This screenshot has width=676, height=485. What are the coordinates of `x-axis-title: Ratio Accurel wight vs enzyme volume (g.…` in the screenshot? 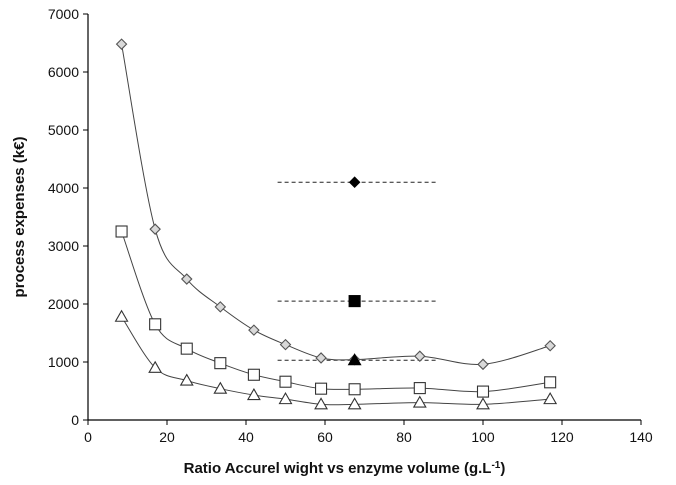 It's located at (345, 469).